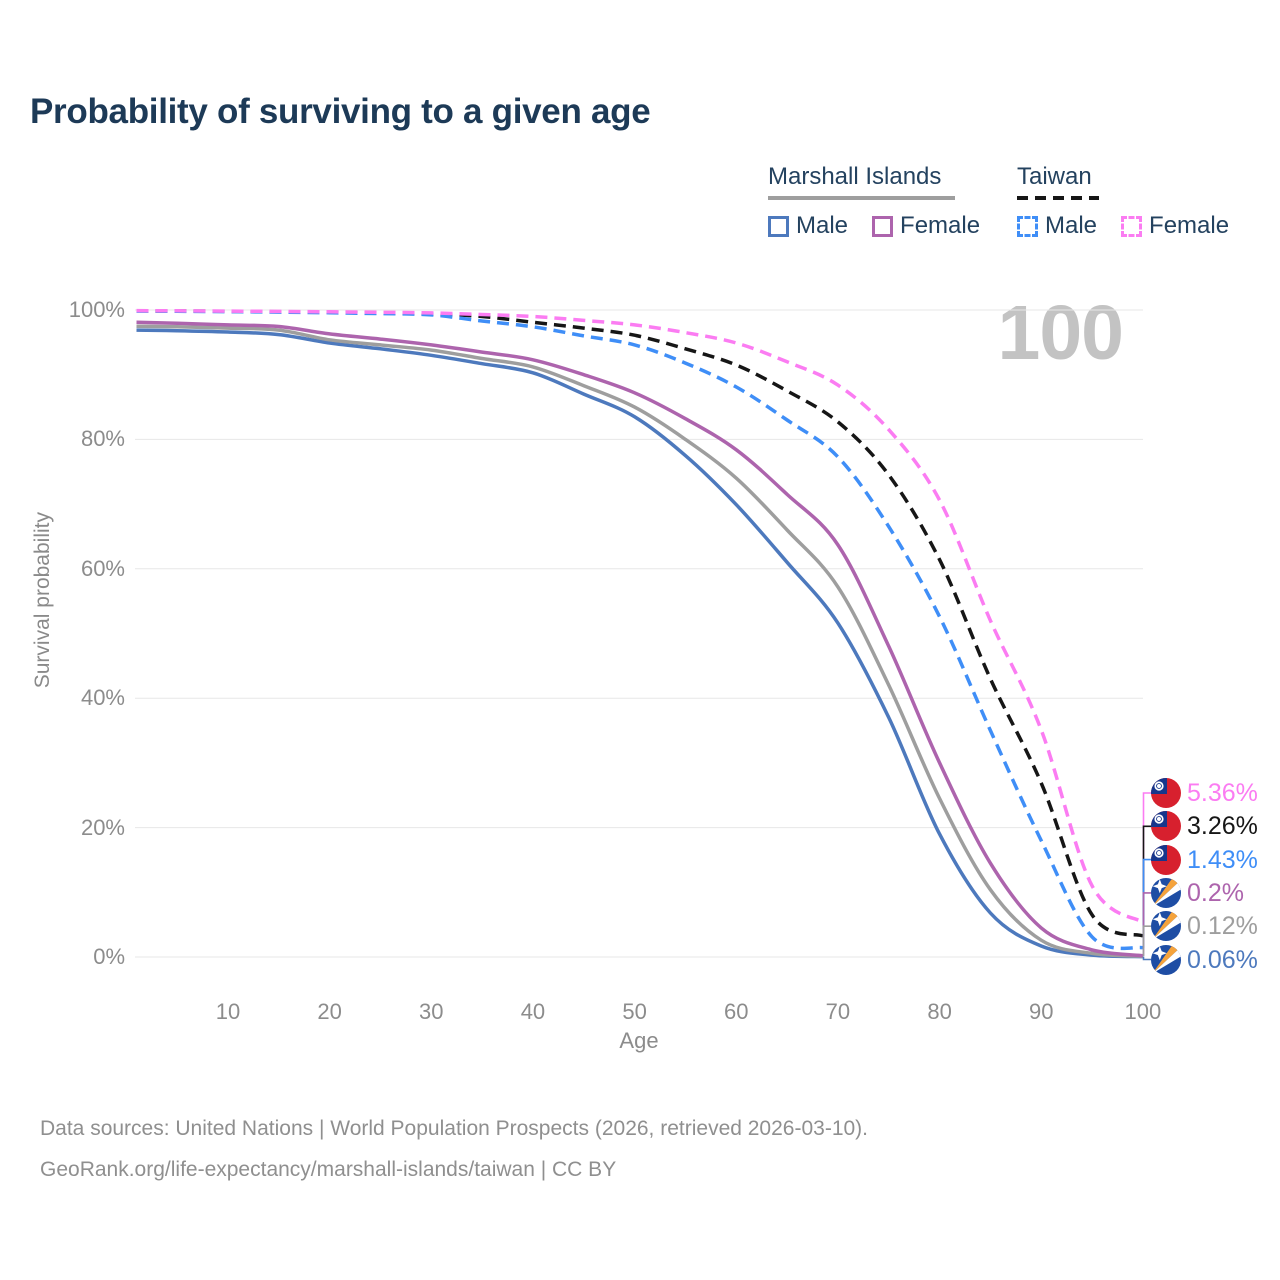  What do you see at coordinates (340, 111) in the screenshot?
I see `page-title: Probability of surviving to a given age` at bounding box center [340, 111].